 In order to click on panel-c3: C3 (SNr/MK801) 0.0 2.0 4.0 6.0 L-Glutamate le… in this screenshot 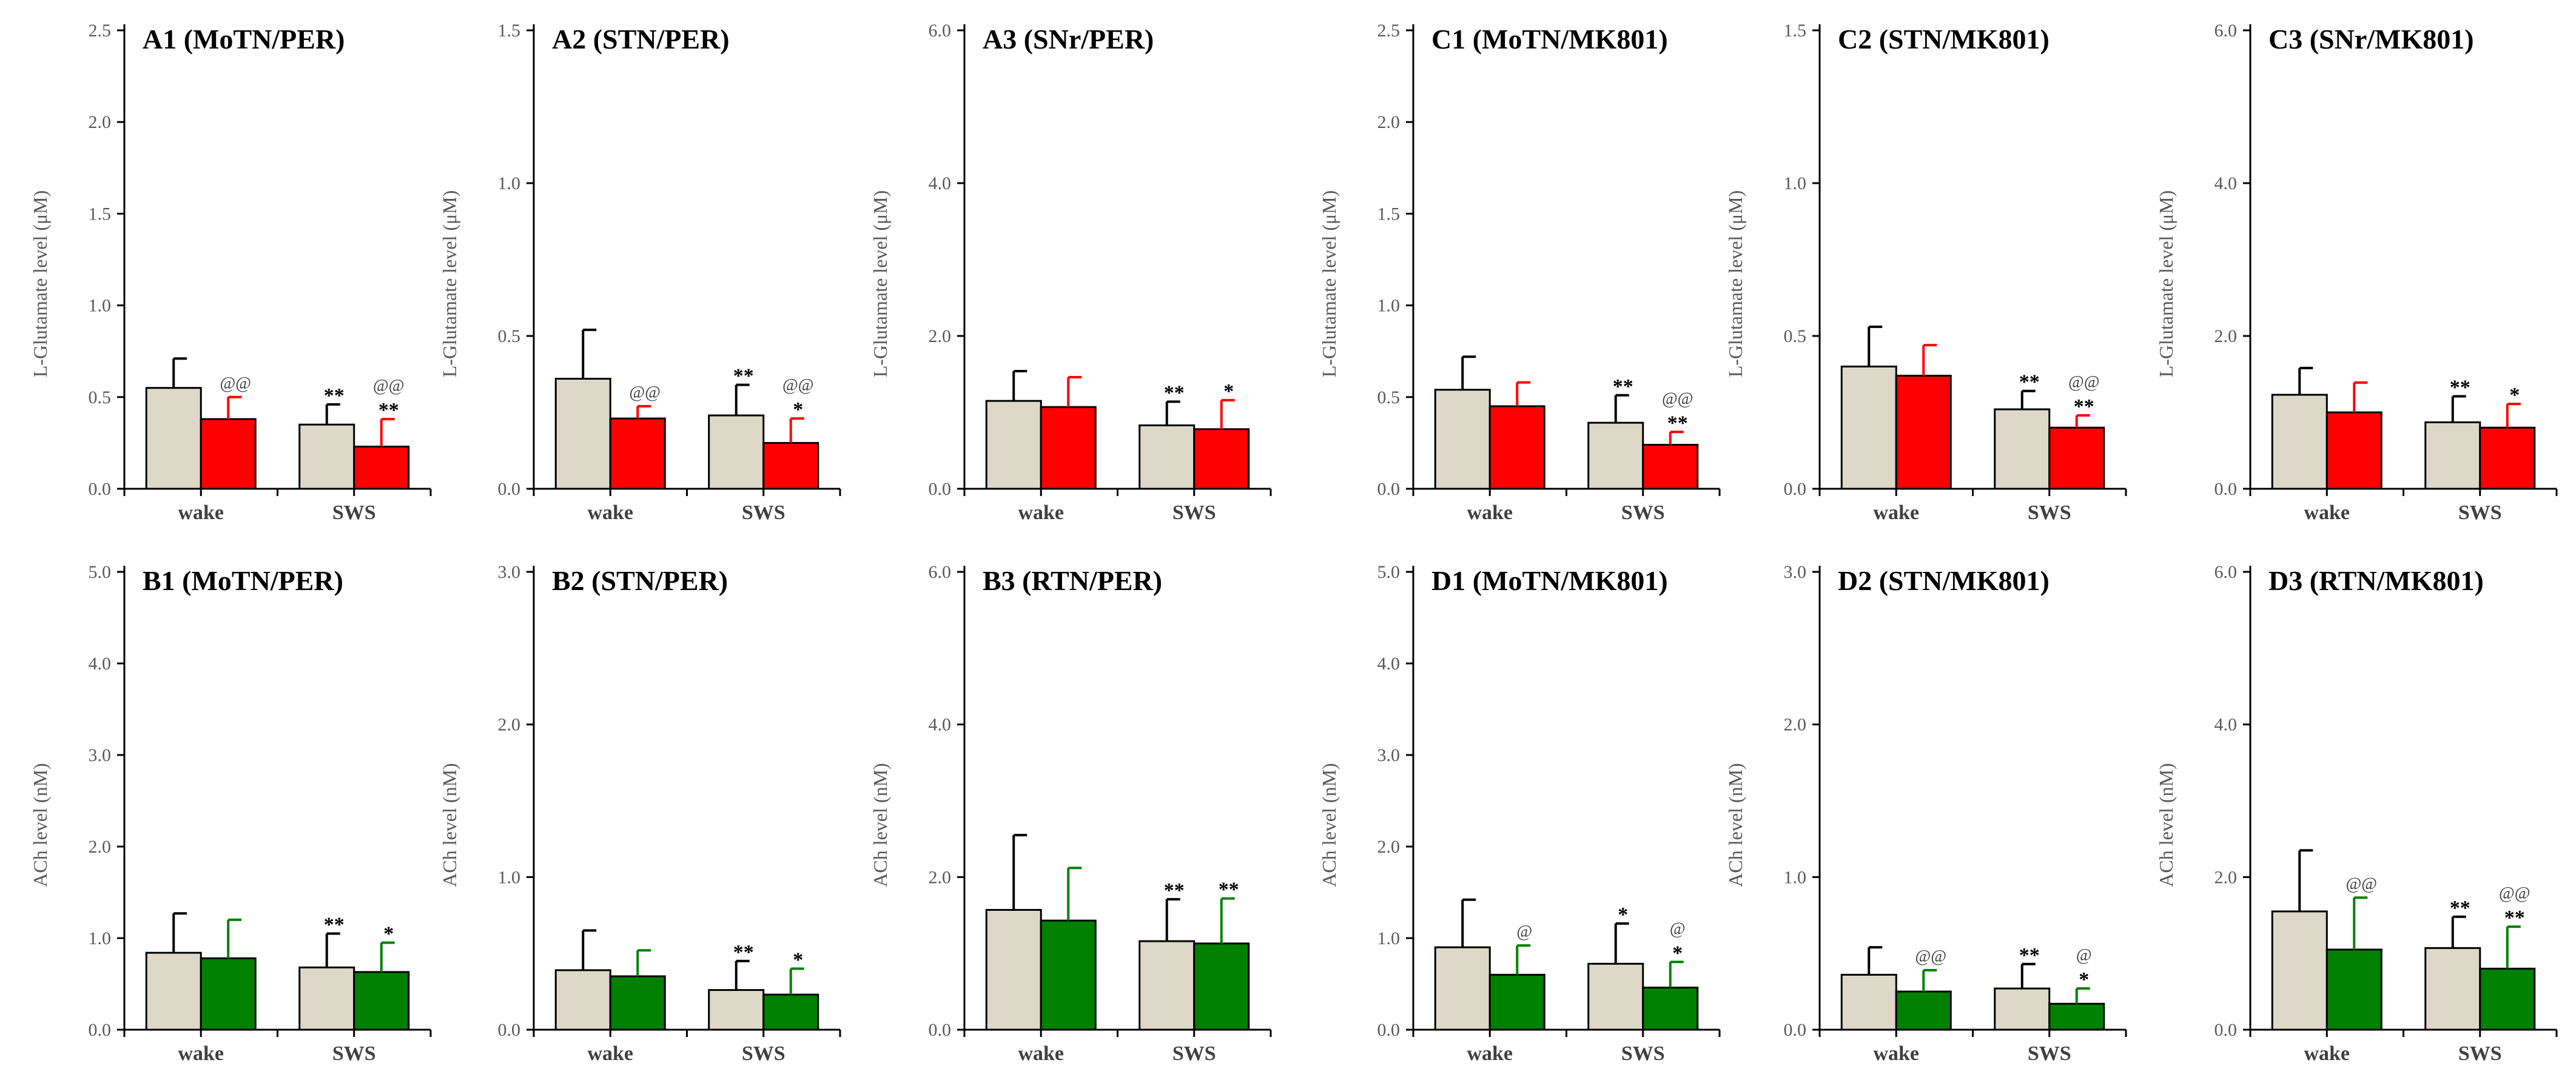, I will do `click(2356, 272)`.